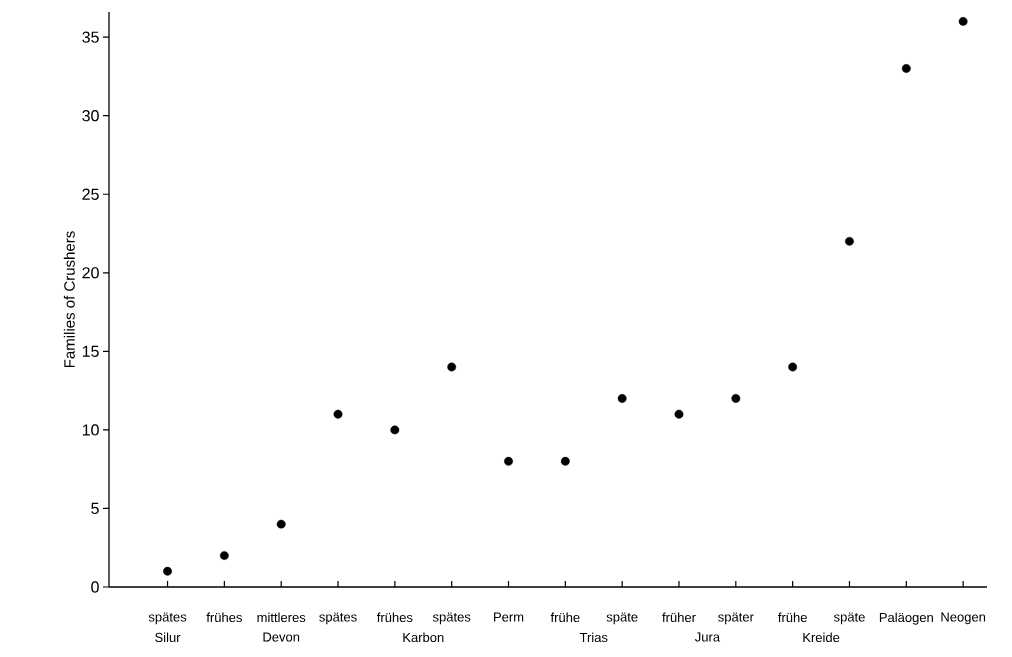 Image resolution: width=1012 pixels, height=657 pixels. Describe the element at coordinates (736, 618) in the screenshot. I see `x-tick-label: später` at that location.